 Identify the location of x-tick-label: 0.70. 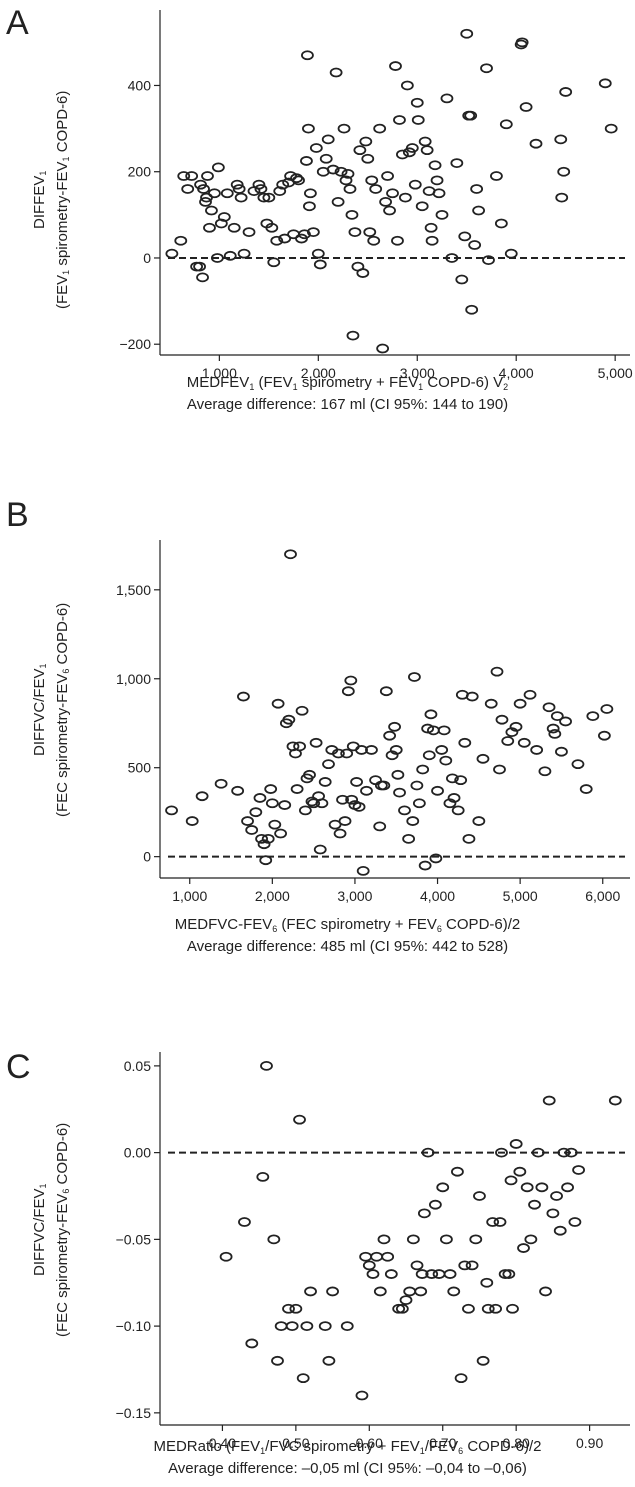
(442, 1443).